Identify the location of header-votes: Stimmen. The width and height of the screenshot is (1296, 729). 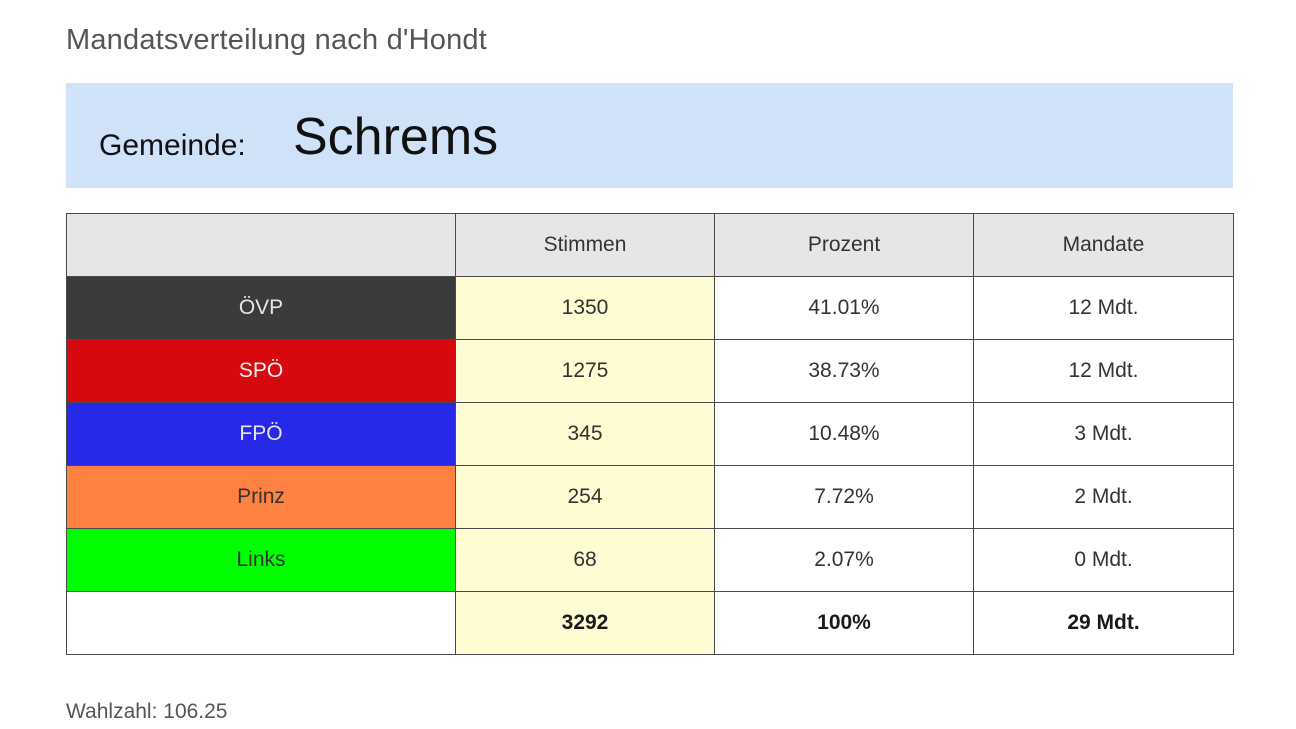
(585, 245).